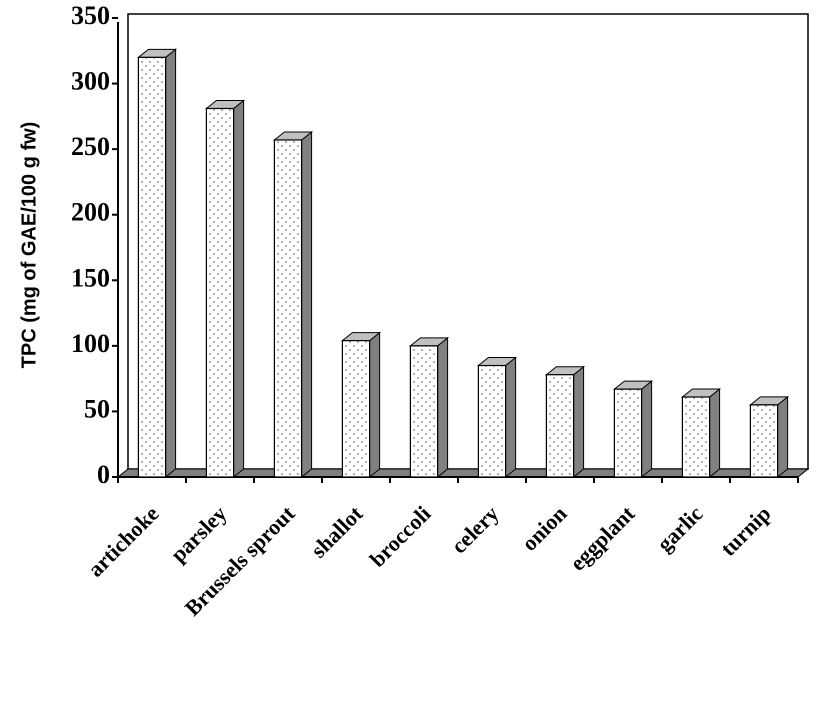 This screenshot has width=833, height=701. Describe the element at coordinates (474, 529) in the screenshot. I see `x-tick-label: celery` at that location.